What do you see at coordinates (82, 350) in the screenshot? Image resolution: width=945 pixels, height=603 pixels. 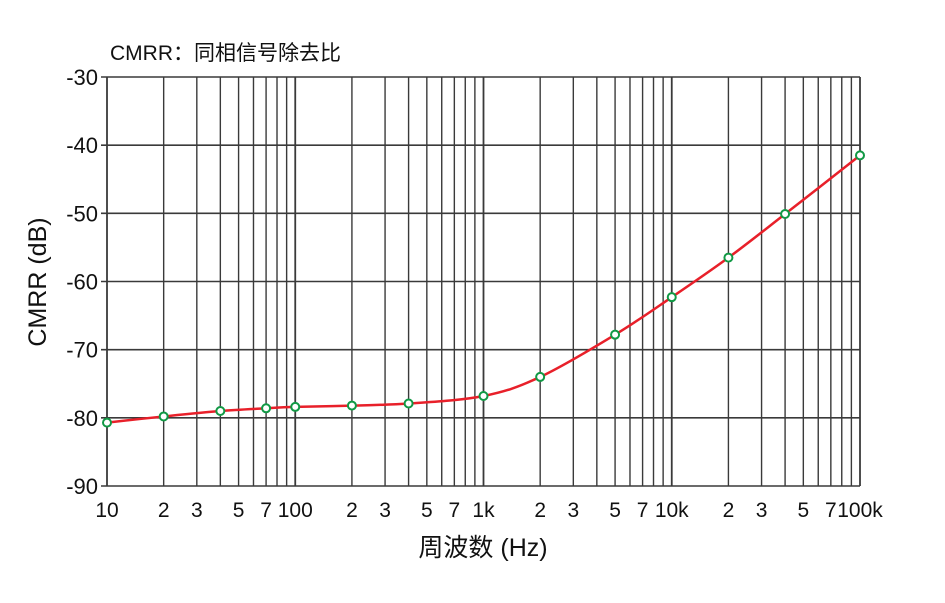 I see `y-tick-label: -70` at bounding box center [82, 350].